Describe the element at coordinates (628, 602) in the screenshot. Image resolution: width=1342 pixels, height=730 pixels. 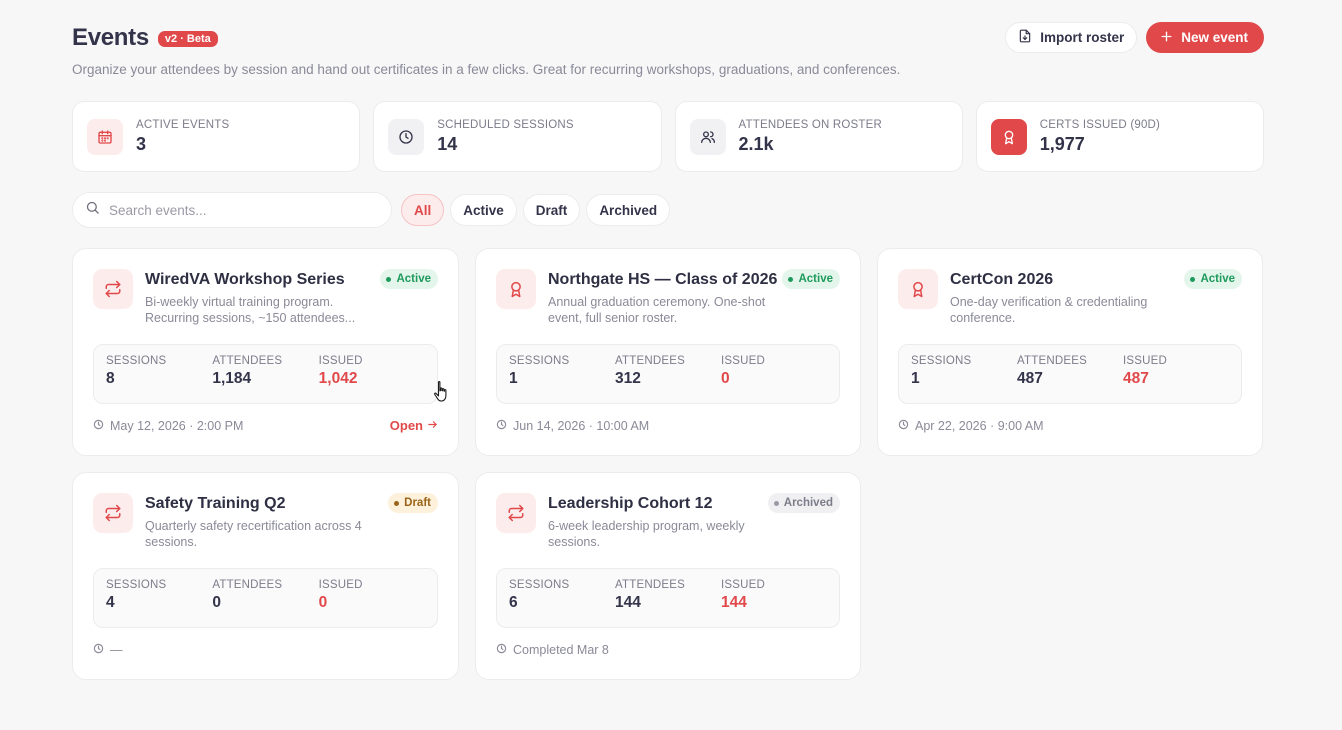
I see `attendees-value: 144` at that location.